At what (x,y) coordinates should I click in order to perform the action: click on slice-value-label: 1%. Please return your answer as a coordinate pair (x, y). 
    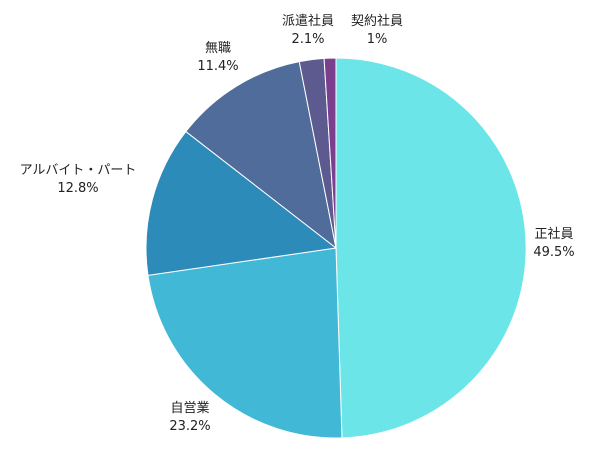
    Looking at the image, I should click on (377, 39).